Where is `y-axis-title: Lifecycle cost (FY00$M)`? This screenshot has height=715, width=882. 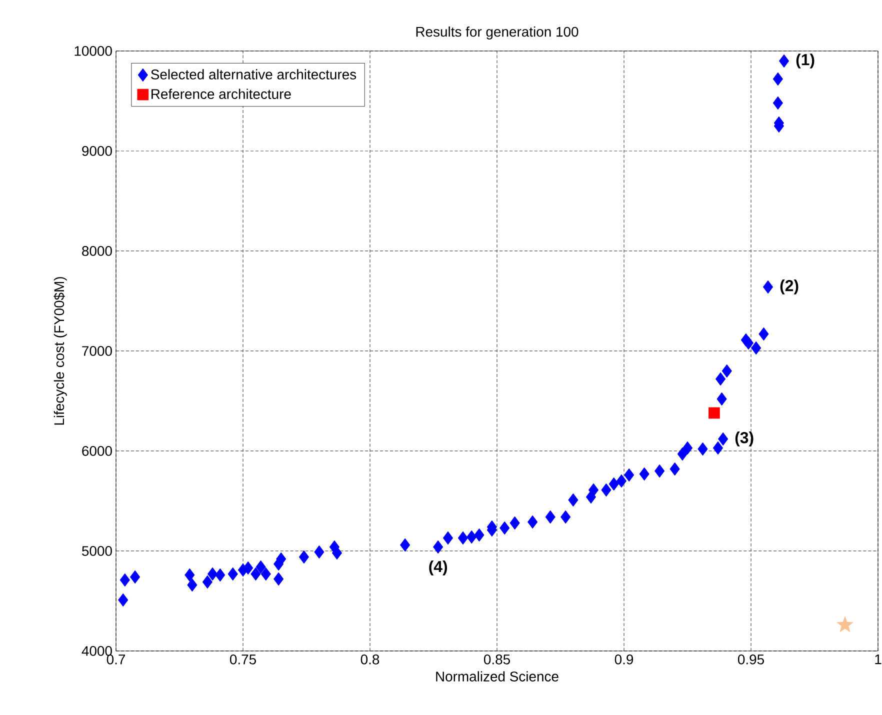 y-axis-title: Lifecycle cost (FY00$M) is located at coordinates (60, 351).